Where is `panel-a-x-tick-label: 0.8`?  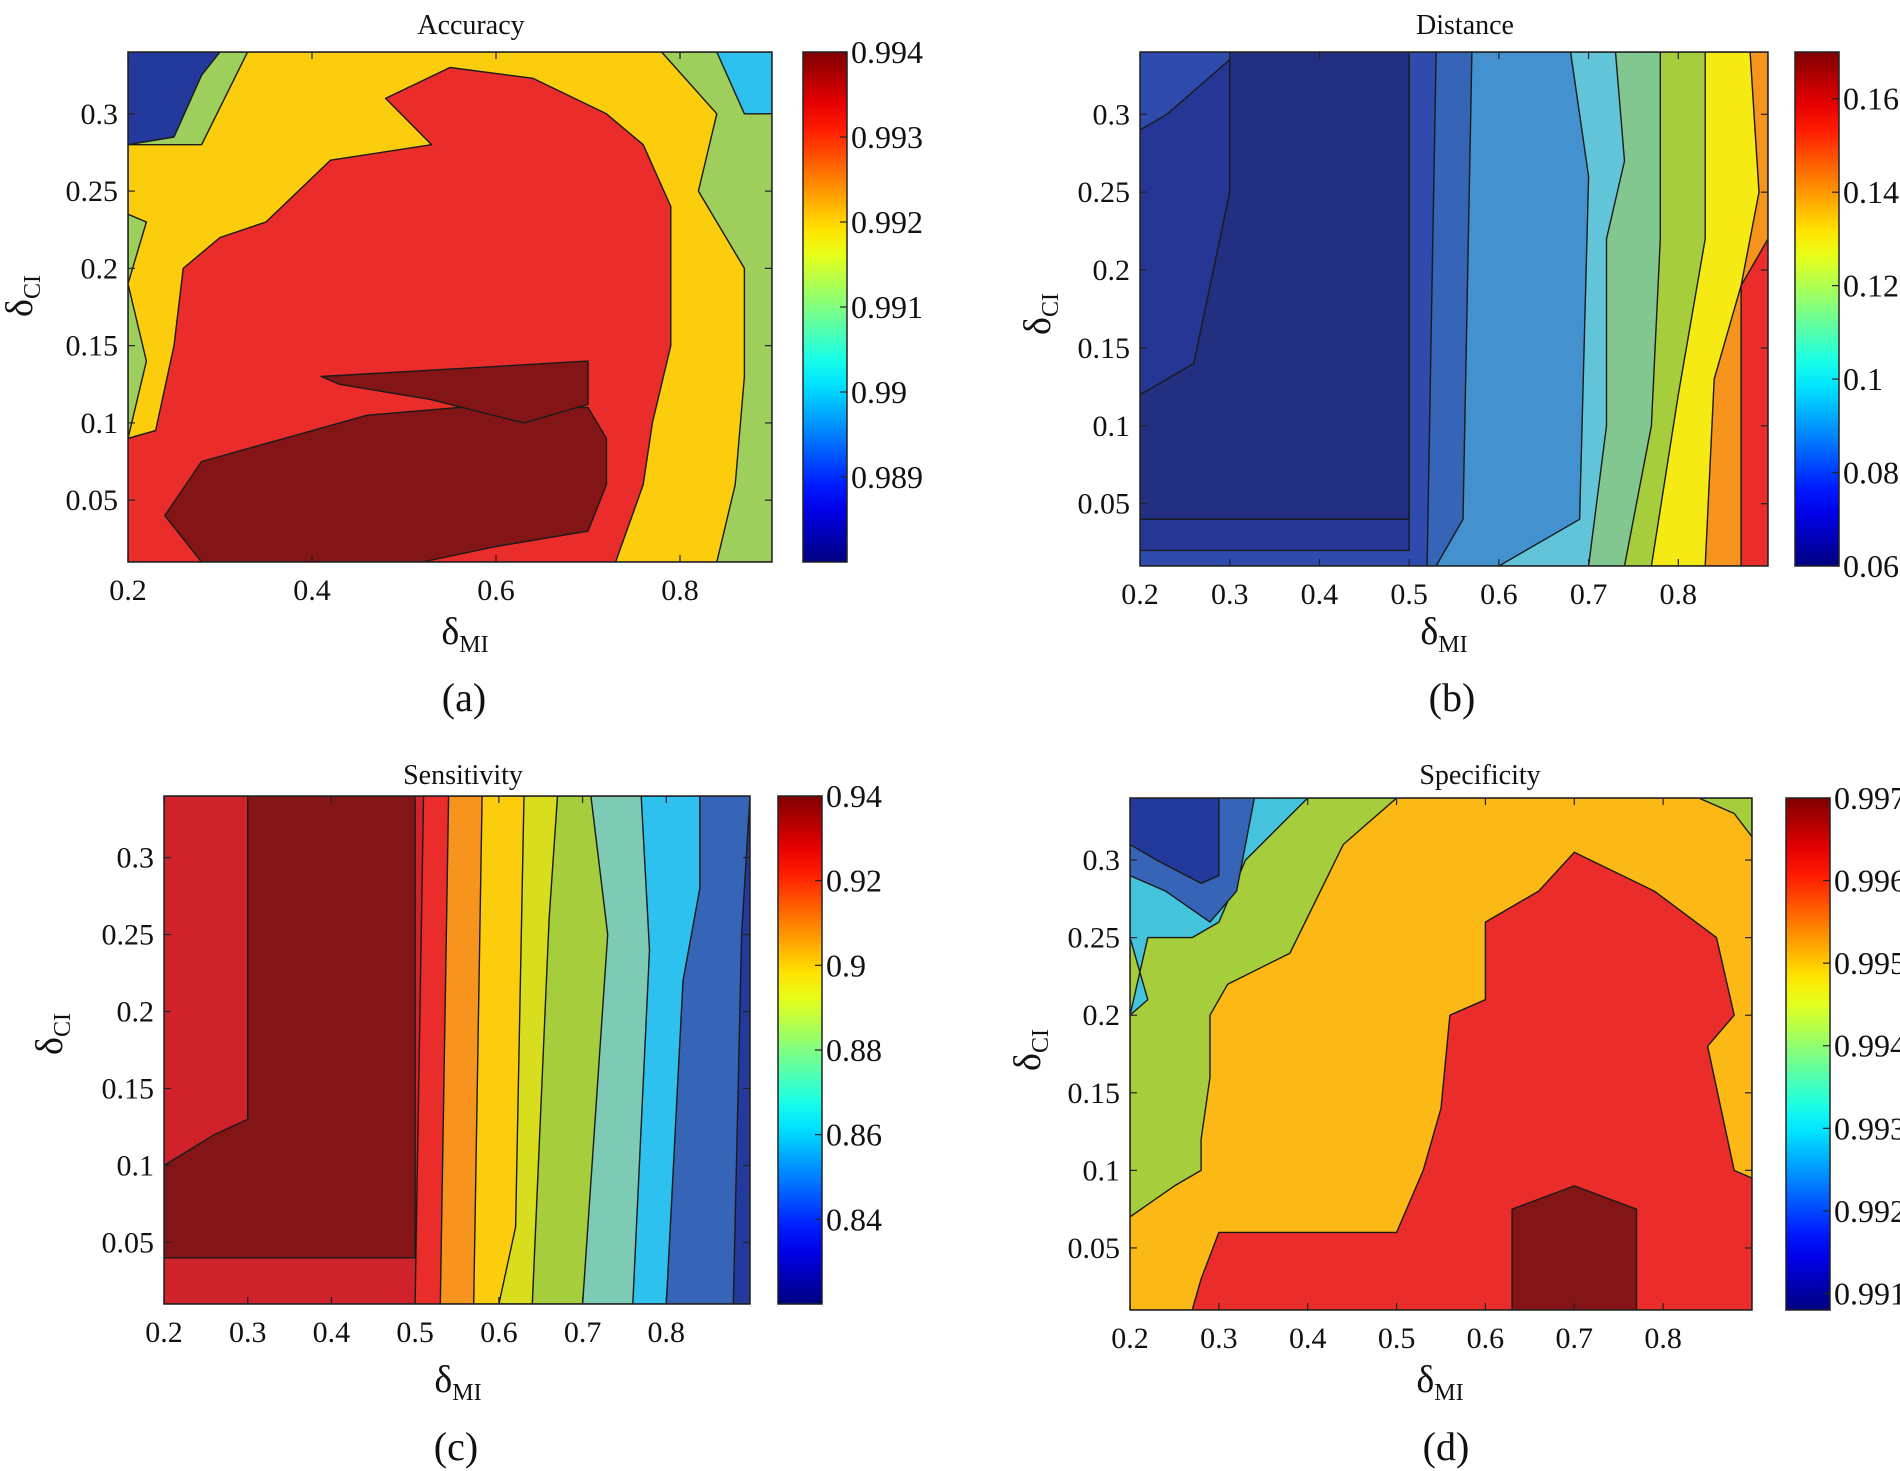 panel-a-x-tick-label: 0.8 is located at coordinates (680, 590).